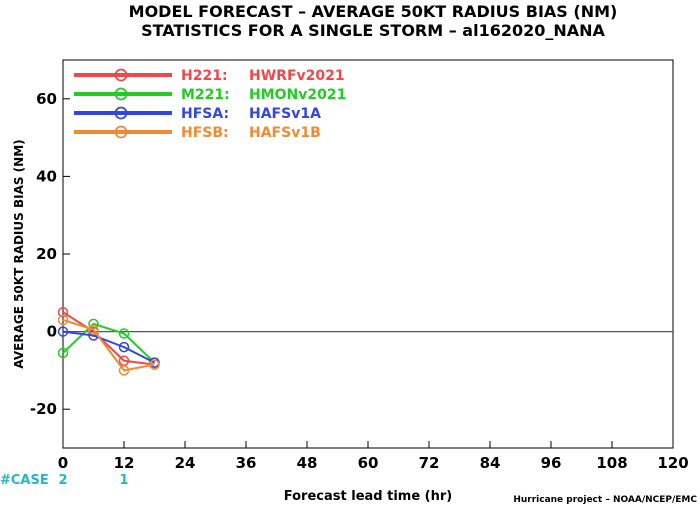 This screenshot has width=700, height=506. What do you see at coordinates (429, 463) in the screenshot?
I see `x-tick-label: 72` at bounding box center [429, 463].